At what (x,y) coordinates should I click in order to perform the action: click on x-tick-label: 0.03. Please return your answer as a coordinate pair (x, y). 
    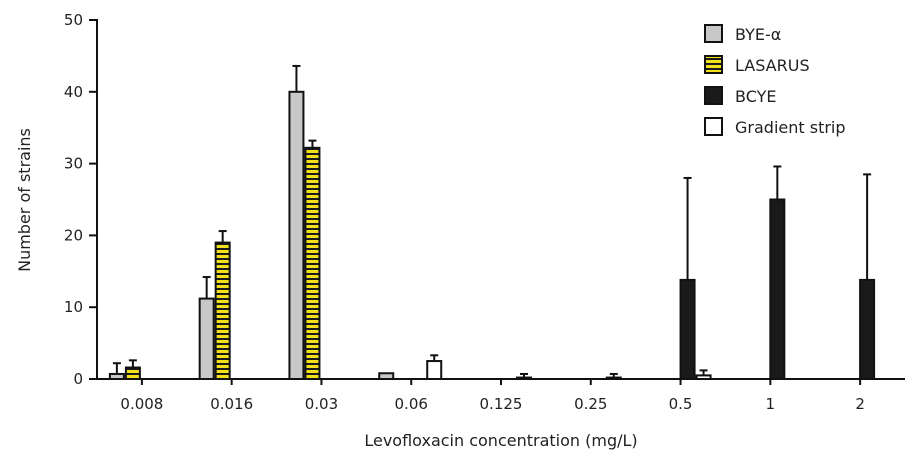
    Looking at the image, I should click on (321, 404).